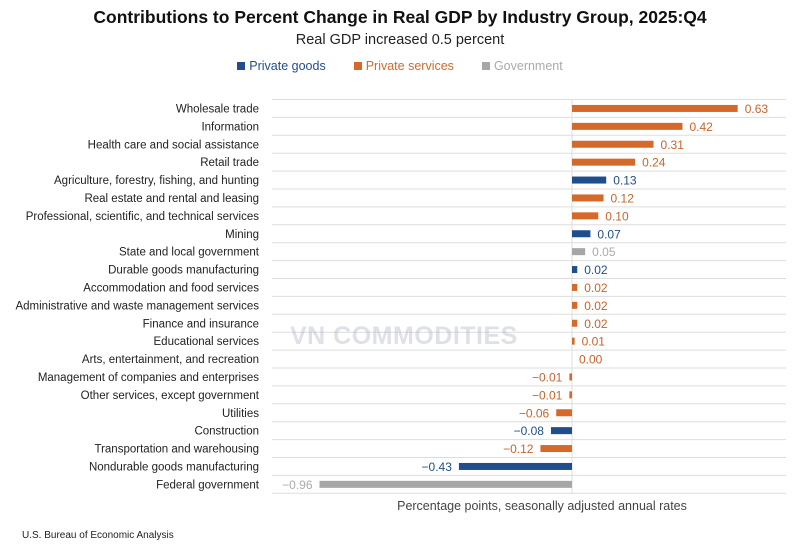 The width and height of the screenshot is (800, 548). Describe the element at coordinates (654, 163) in the screenshot. I see `data-label: 0.24` at that location.